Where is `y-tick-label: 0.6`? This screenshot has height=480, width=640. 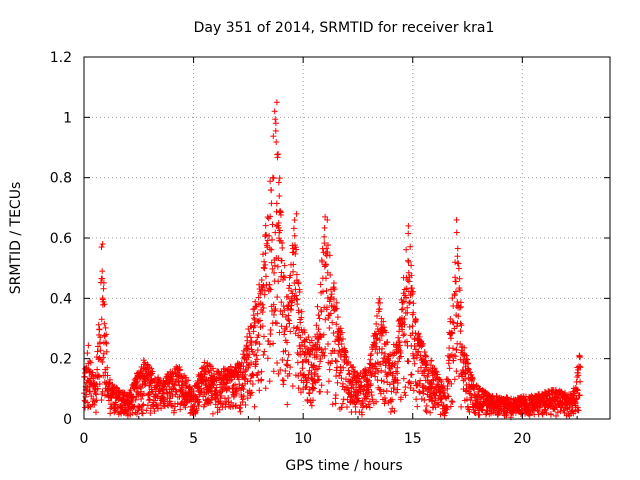 y-tick-label: 0.6 is located at coordinates (61, 239).